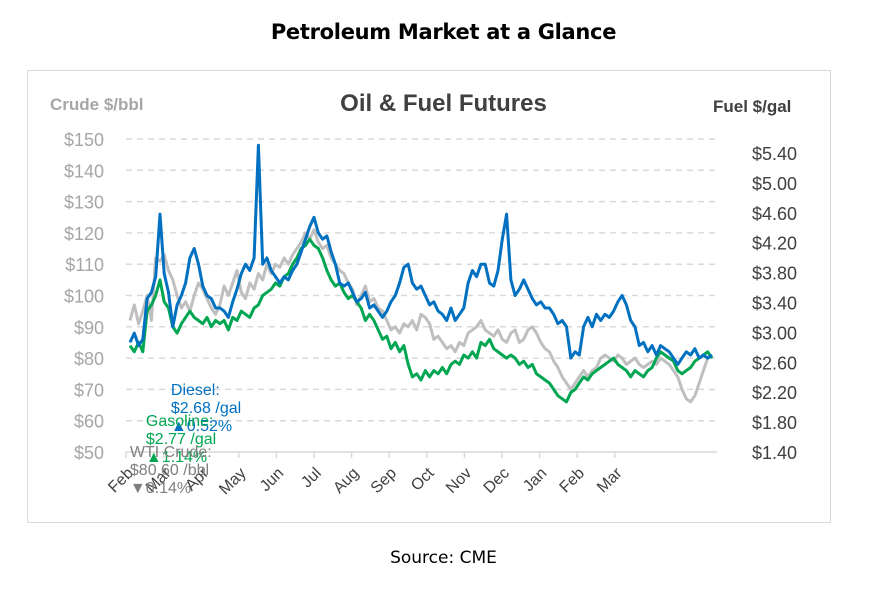 Image resolution: width=887 pixels, height=589 pixels. I want to click on x-axis-tick-label: Feb, so click(573, 481).